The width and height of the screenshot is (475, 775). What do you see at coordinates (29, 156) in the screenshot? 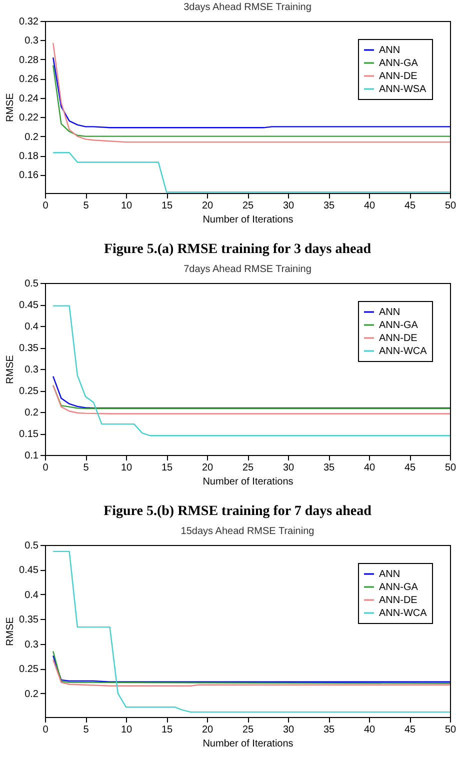
I see `y-tick-label: 0.18` at bounding box center [29, 156].